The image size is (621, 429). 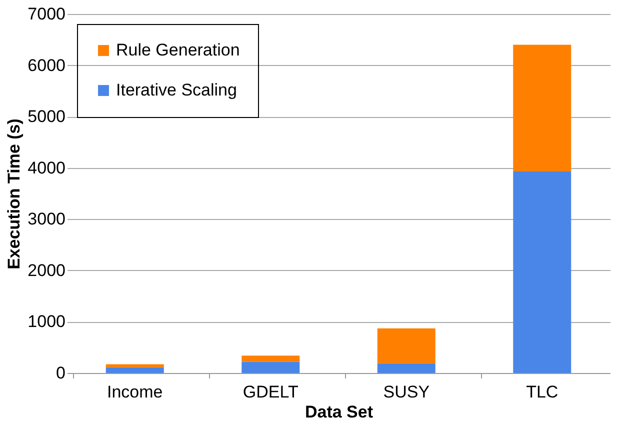 What do you see at coordinates (47, 219) in the screenshot?
I see `y-tick-label: 3000` at bounding box center [47, 219].